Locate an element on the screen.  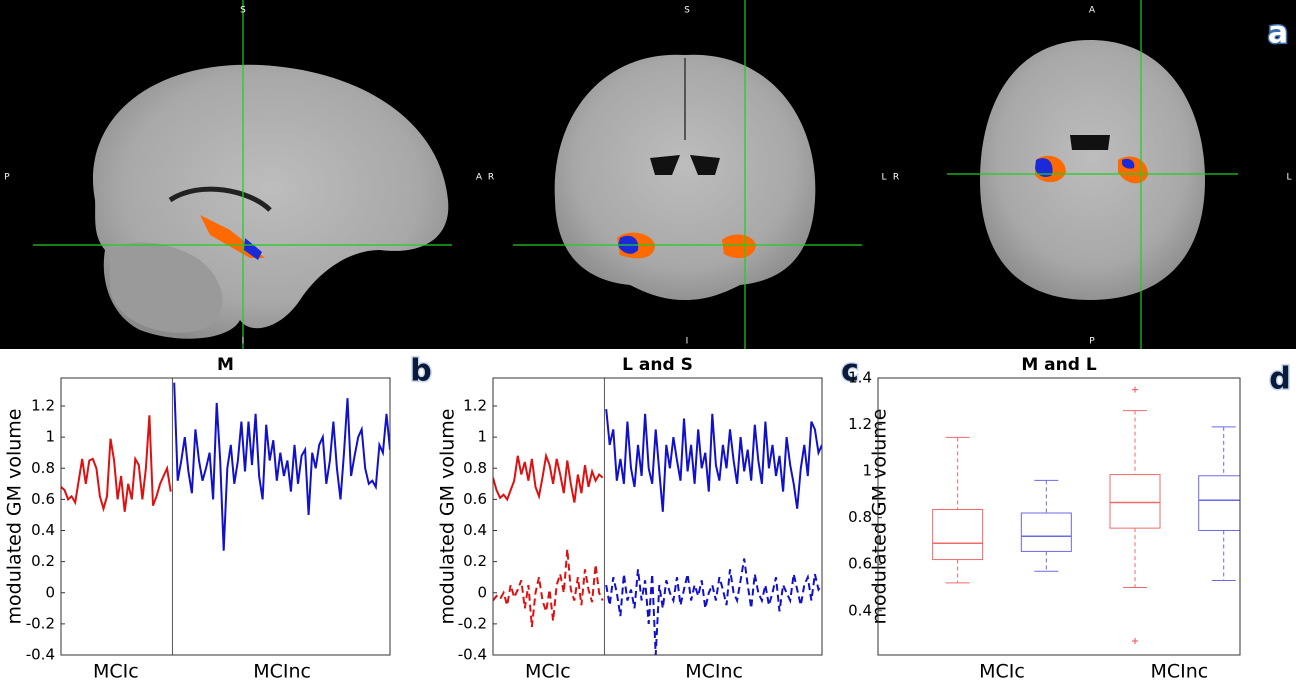
panel-label: b is located at coordinates (420, 371).